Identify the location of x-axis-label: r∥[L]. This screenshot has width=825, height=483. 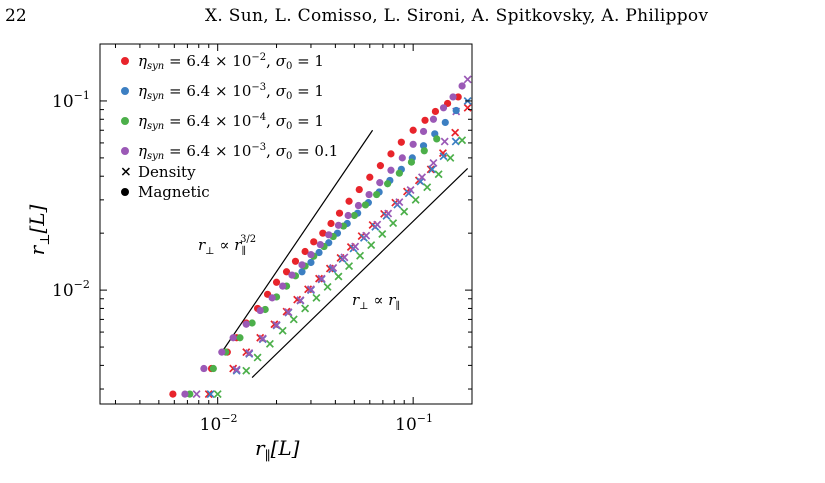
(277, 450).